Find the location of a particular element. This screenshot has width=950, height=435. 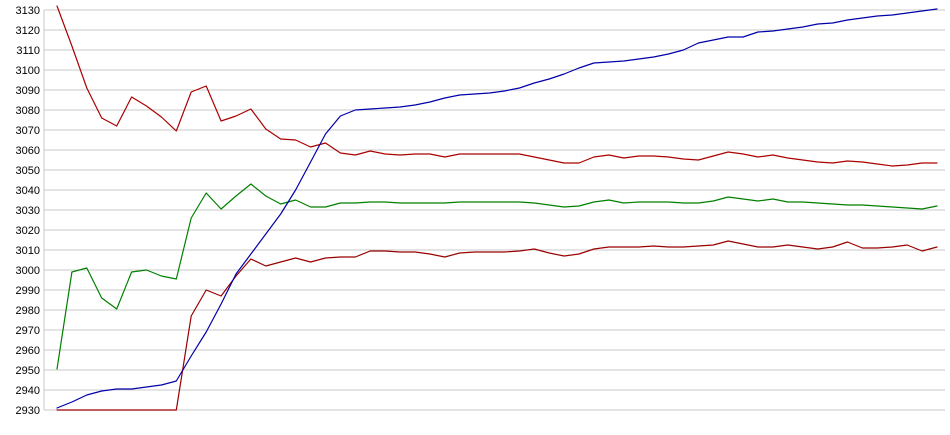

y-axis-tick-label: 3130 is located at coordinates (28, 11).